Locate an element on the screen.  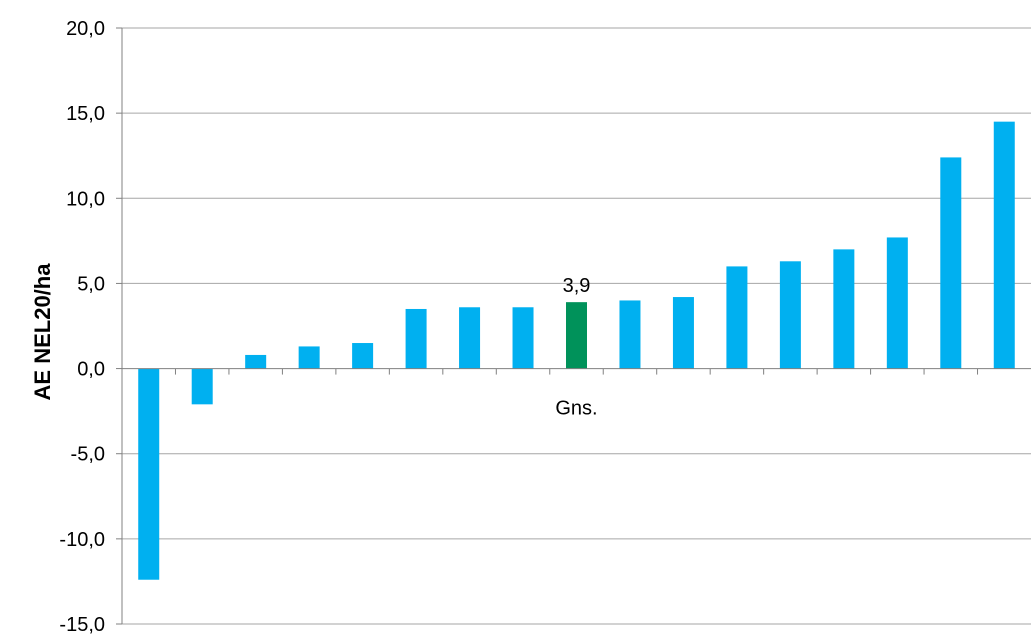
y-axis-title: AE NEL20/ha is located at coordinates (42, 332).